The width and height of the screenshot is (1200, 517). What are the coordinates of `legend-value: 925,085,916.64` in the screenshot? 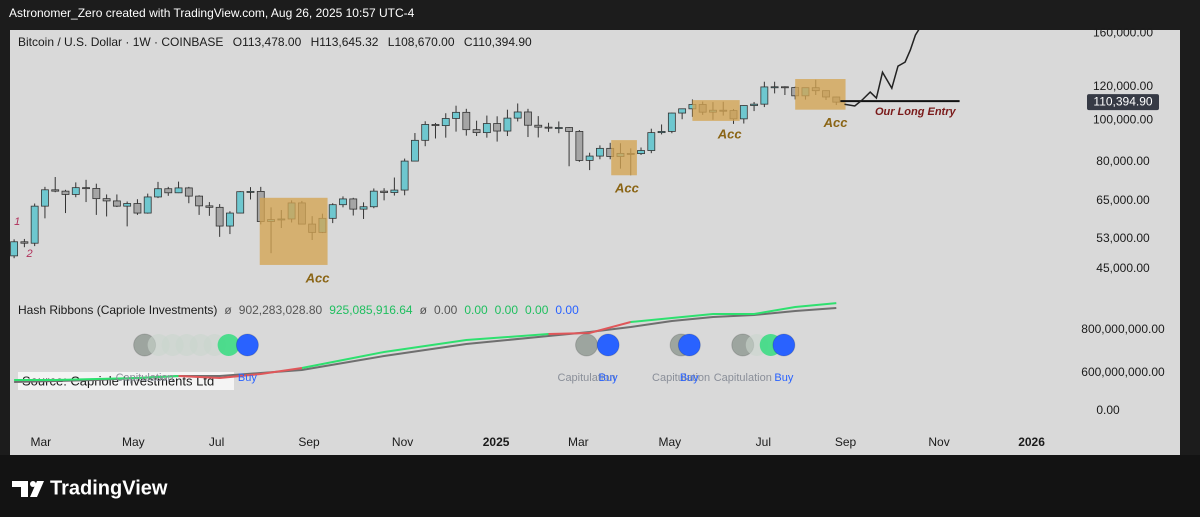 It's located at (371, 310).